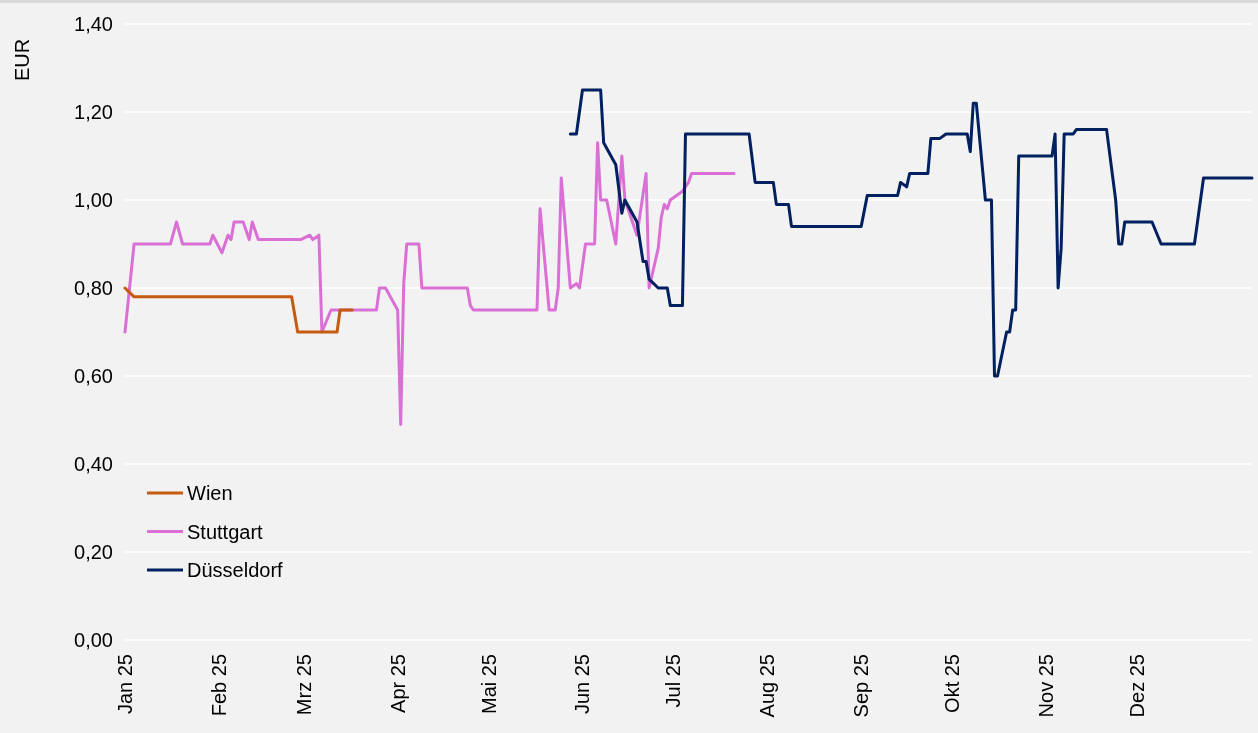  What do you see at coordinates (767, 686) in the screenshot?
I see `x-tick-label: Aug 25` at bounding box center [767, 686].